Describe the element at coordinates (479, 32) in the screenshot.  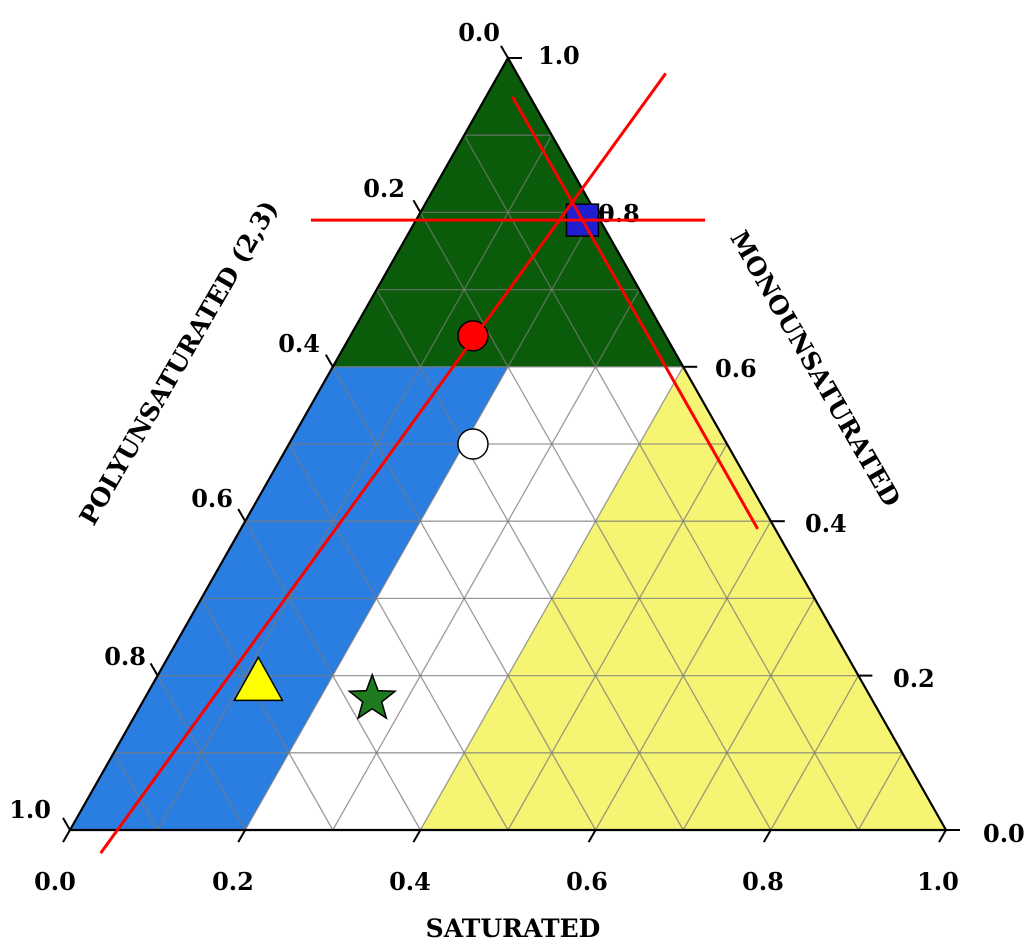
I see `left-tick-label: 0.0` at that location.